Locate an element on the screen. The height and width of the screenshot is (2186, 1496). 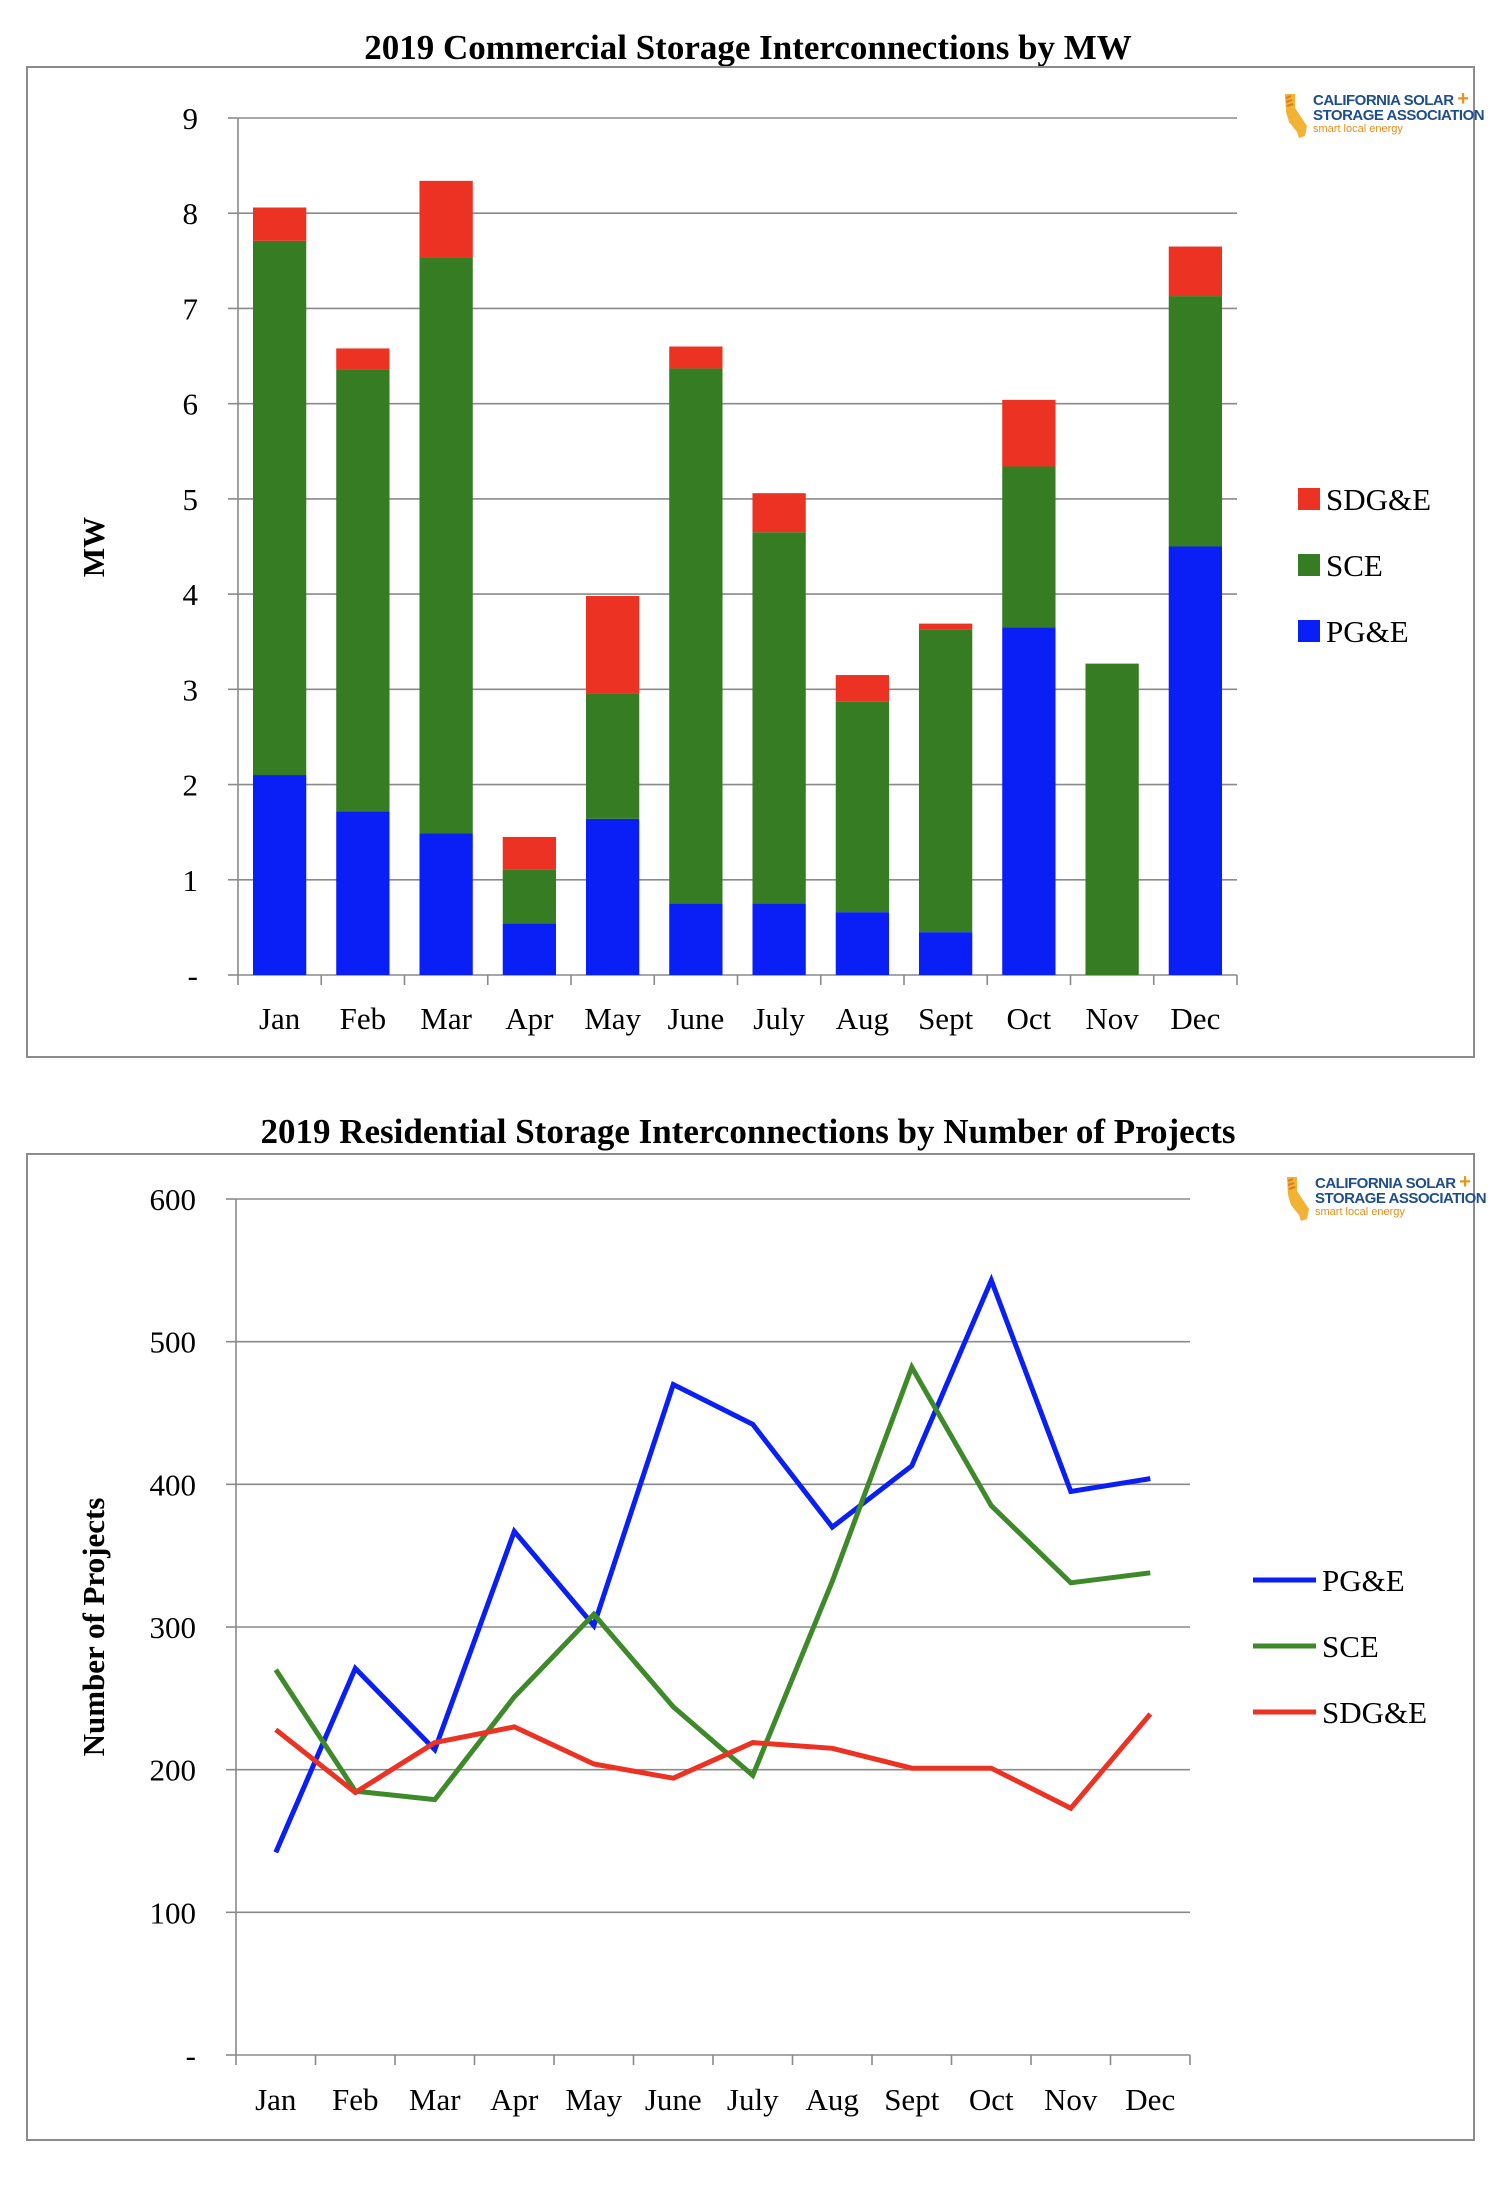
commercial-y-axis-label: MW is located at coordinates (93, 547).